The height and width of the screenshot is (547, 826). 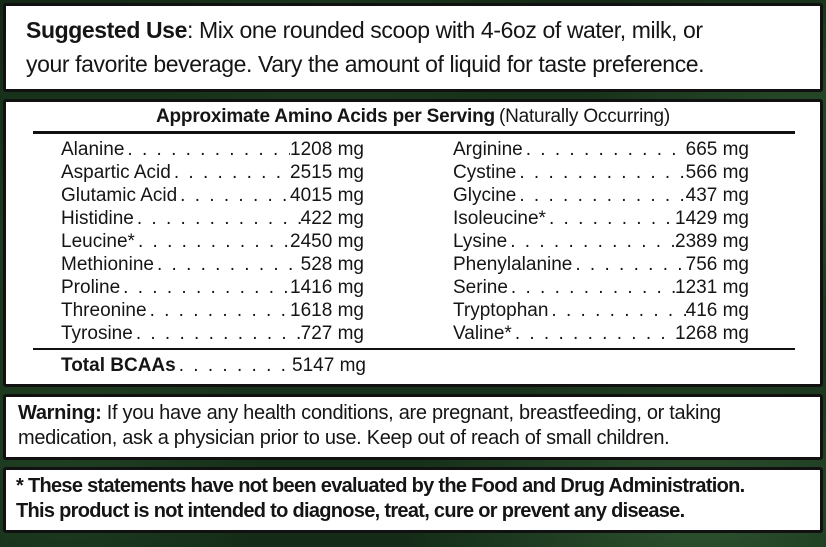 I want to click on table-row: Tryptophan 416 mg, so click(x=601, y=310).